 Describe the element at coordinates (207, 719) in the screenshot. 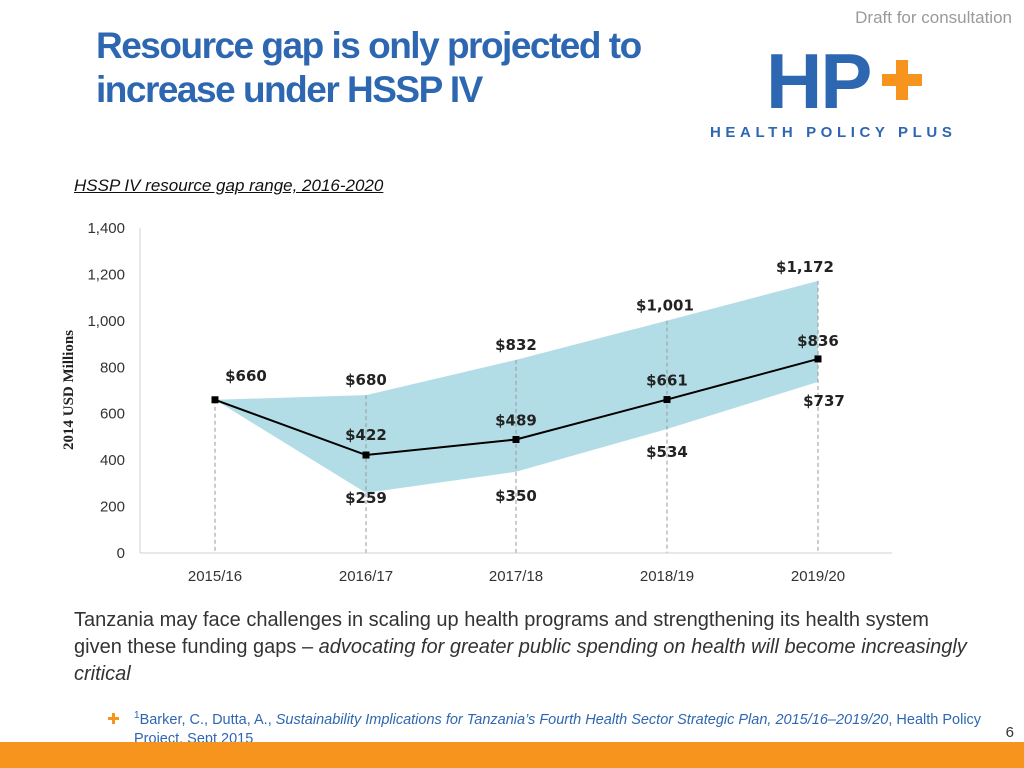

I see `footnote-authors: Barker, C., Dutta, A.,` at that location.